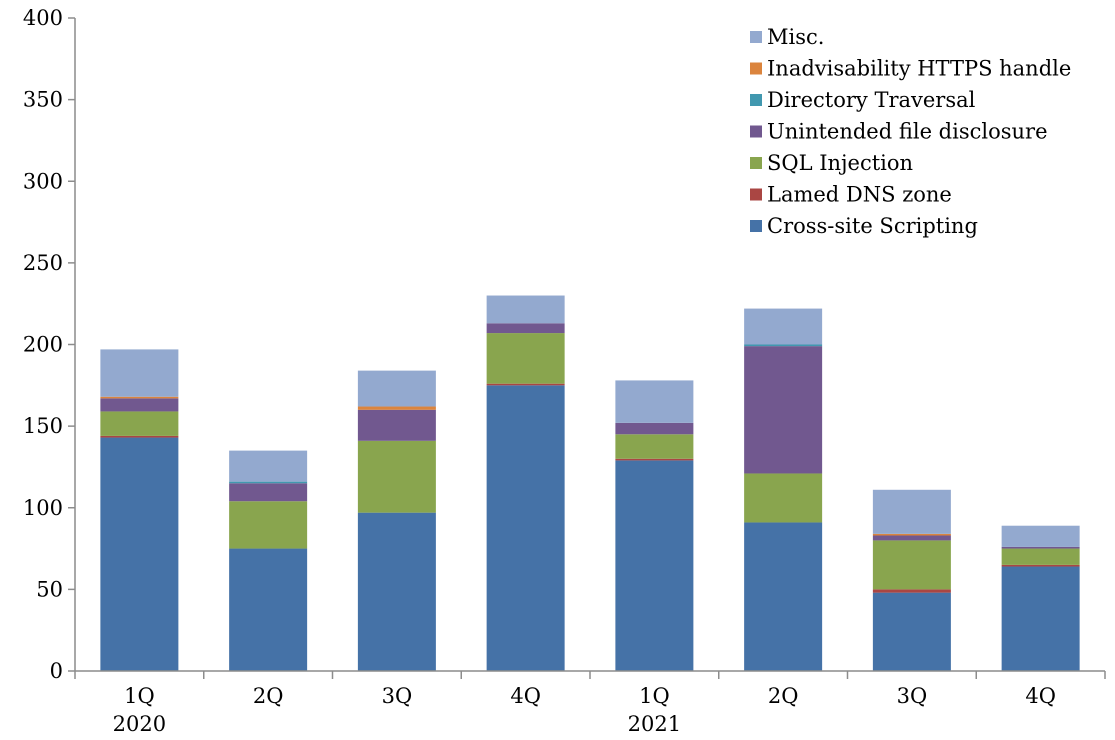 Image resolution: width=1115 pixels, height=740 pixels. Describe the element at coordinates (43, 181) in the screenshot. I see `y-tick-label: 300` at that location.